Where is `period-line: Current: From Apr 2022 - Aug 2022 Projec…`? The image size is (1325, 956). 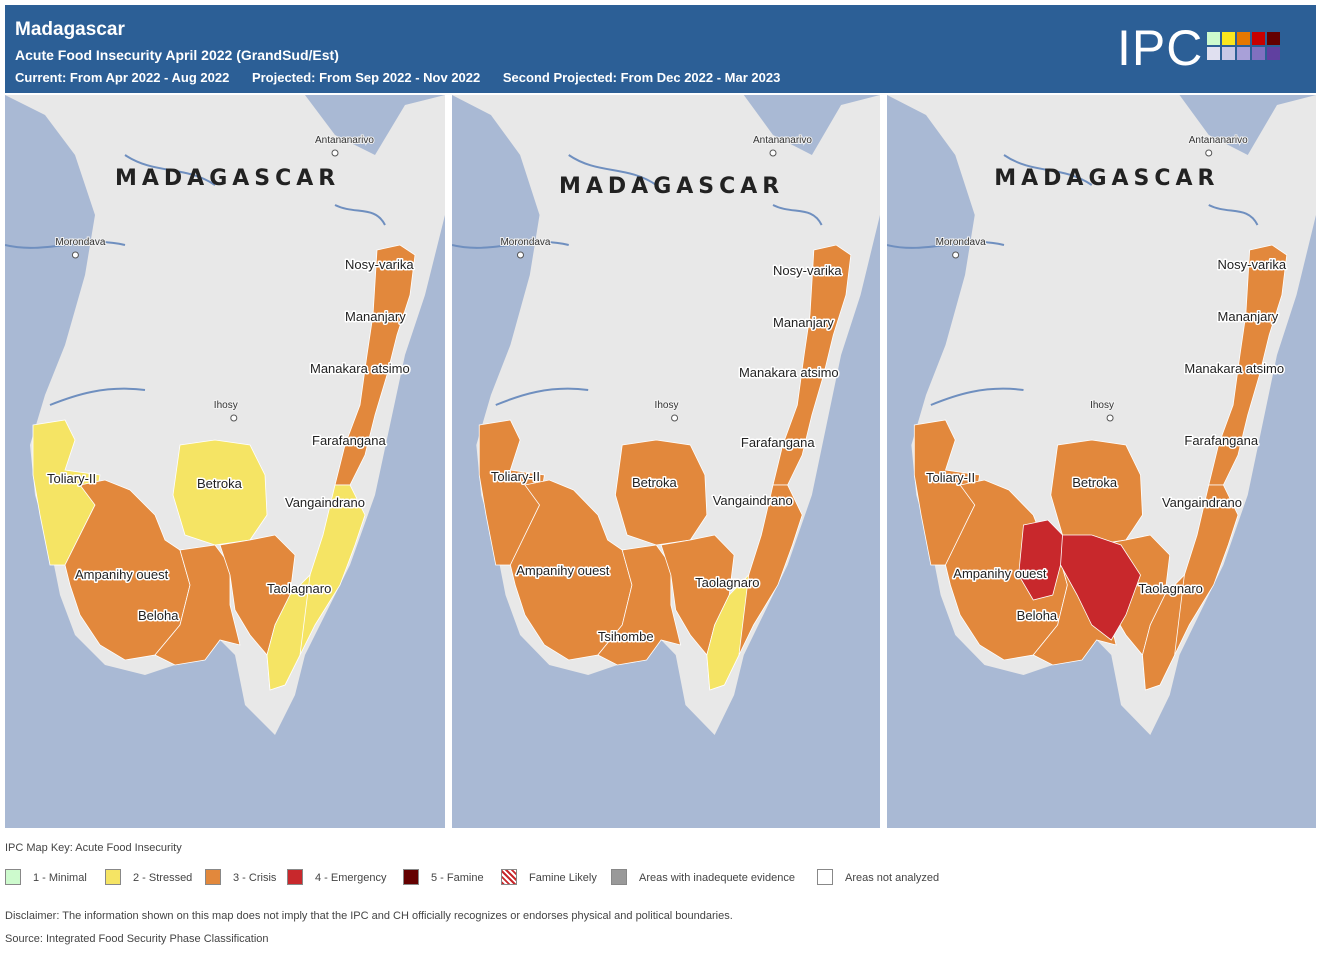
period-line: Current: From Apr 2022 - Aug 2022 Projec… is located at coordinates (407, 77).